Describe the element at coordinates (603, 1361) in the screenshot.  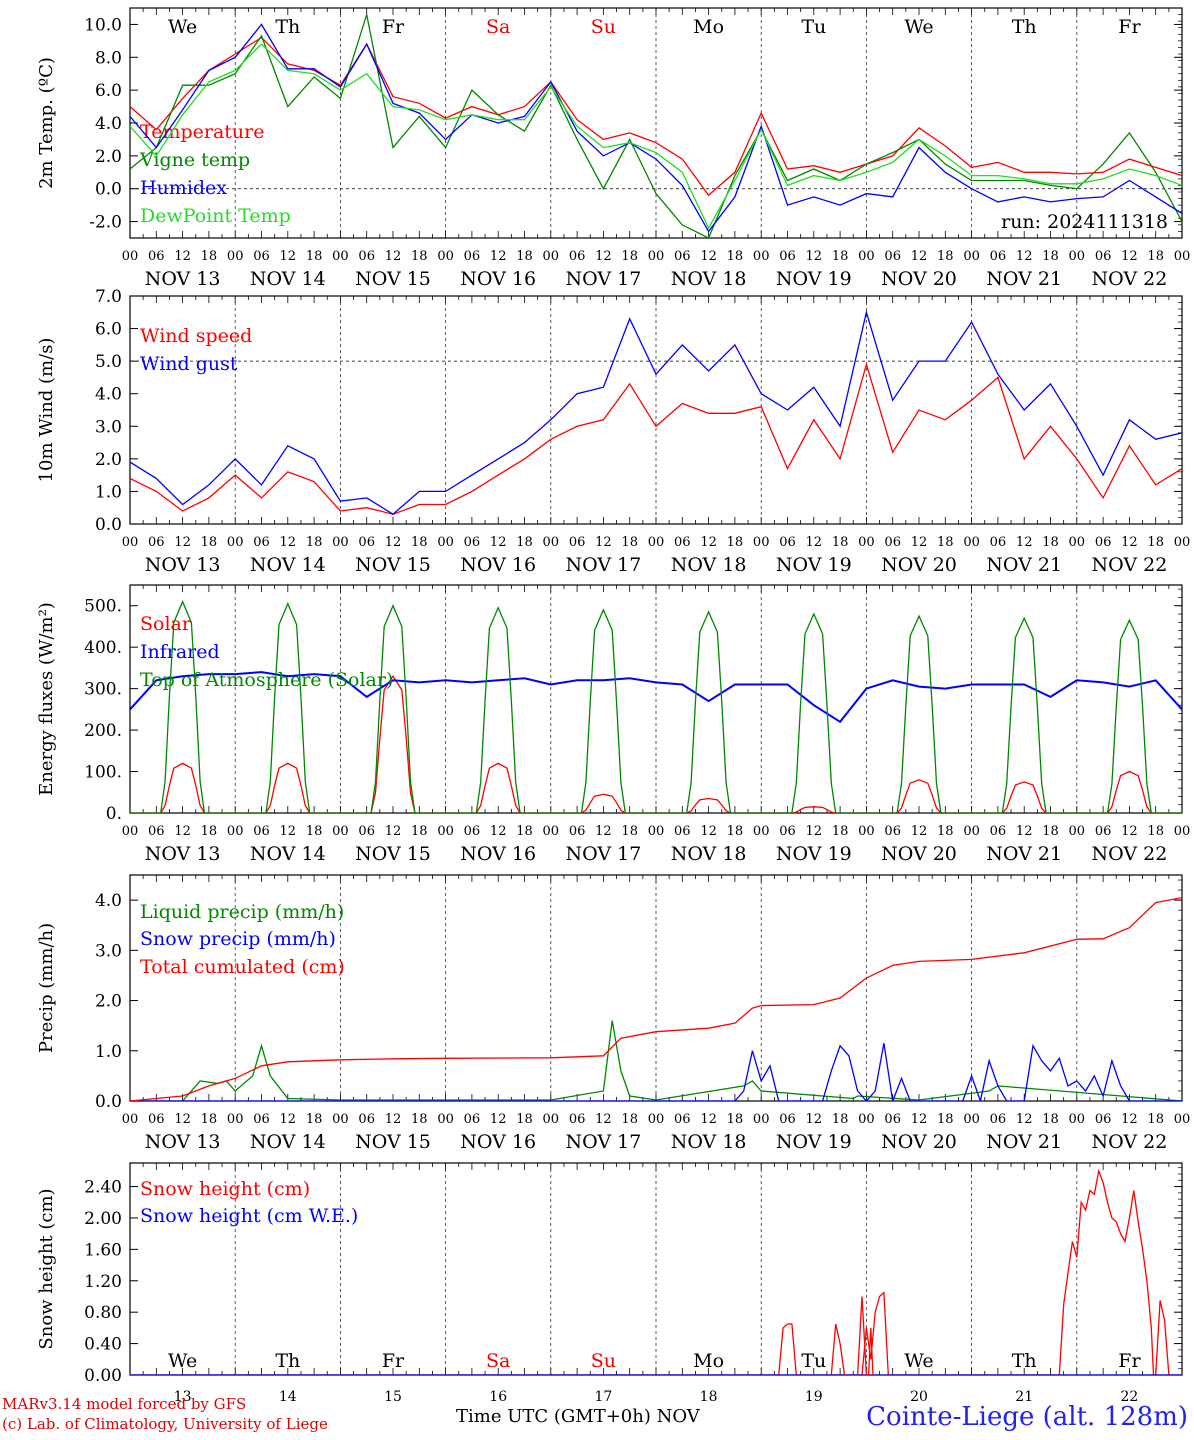
I see `day-label: Su` at that location.